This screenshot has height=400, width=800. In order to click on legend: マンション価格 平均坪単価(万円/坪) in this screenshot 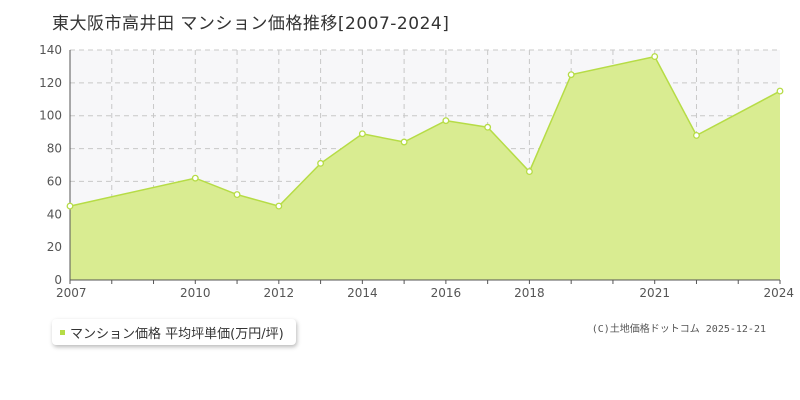, I will do `click(174, 332)`.